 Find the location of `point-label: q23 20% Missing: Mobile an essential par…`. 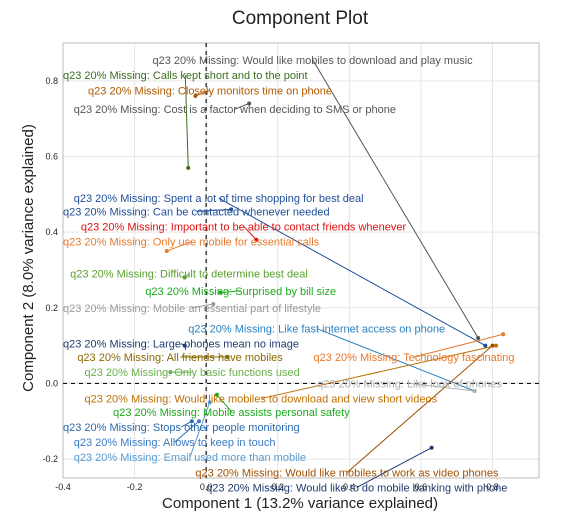

point-label: q23 20% Missing: Mobile an essential par… is located at coordinates (192, 309).